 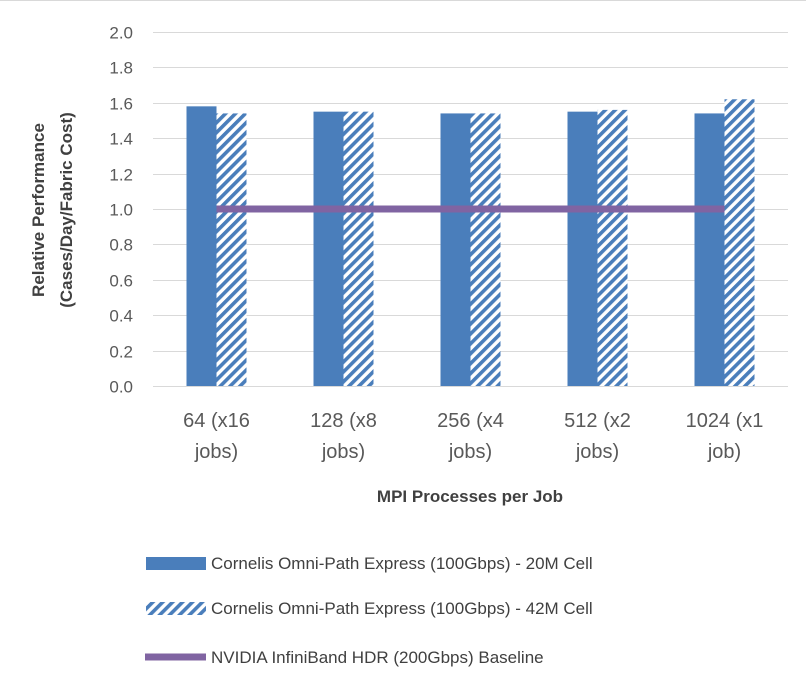 What do you see at coordinates (121, 68) in the screenshot?
I see `y-tick-label: 1.8` at bounding box center [121, 68].